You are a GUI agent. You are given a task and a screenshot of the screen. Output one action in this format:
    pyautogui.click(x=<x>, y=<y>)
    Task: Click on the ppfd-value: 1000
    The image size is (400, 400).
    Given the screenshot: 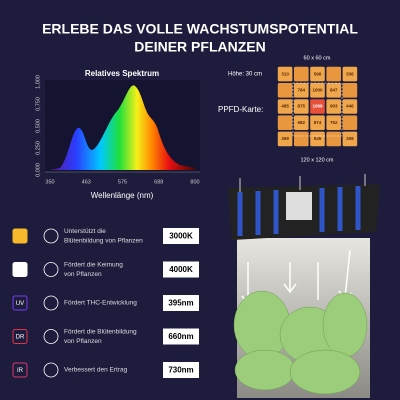 What is the action you would take?
    pyautogui.click(x=317, y=89)
    